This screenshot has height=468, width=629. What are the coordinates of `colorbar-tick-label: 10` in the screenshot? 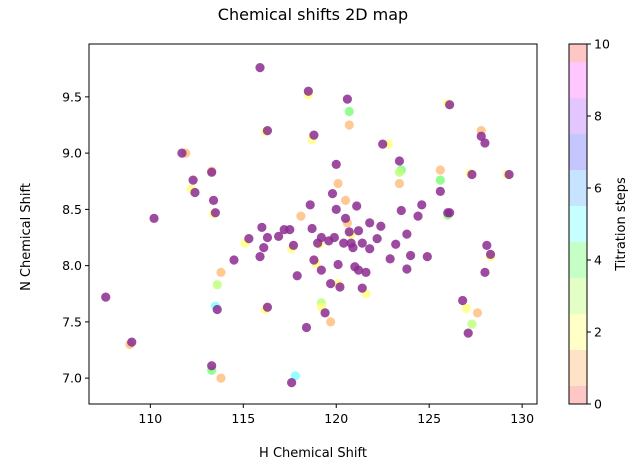 It's located at (602, 44).